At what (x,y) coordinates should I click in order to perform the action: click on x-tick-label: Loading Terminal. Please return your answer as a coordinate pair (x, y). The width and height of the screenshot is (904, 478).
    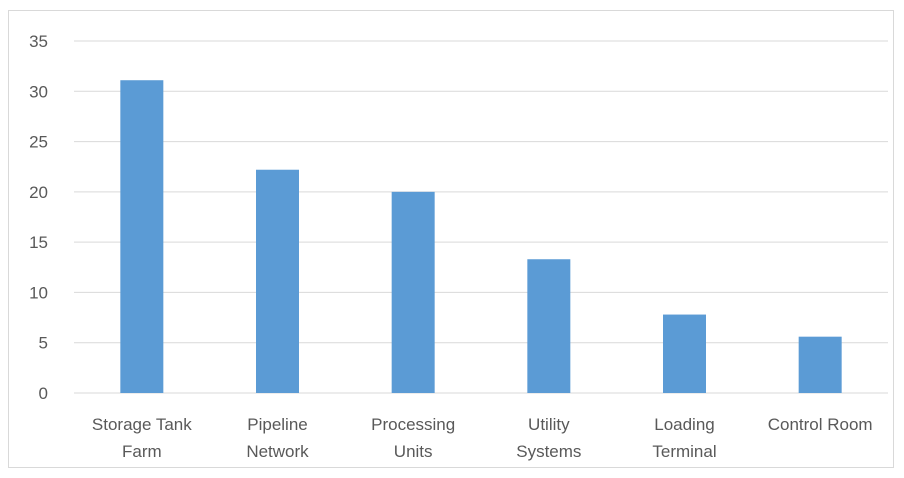
    Looking at the image, I should click on (684, 438).